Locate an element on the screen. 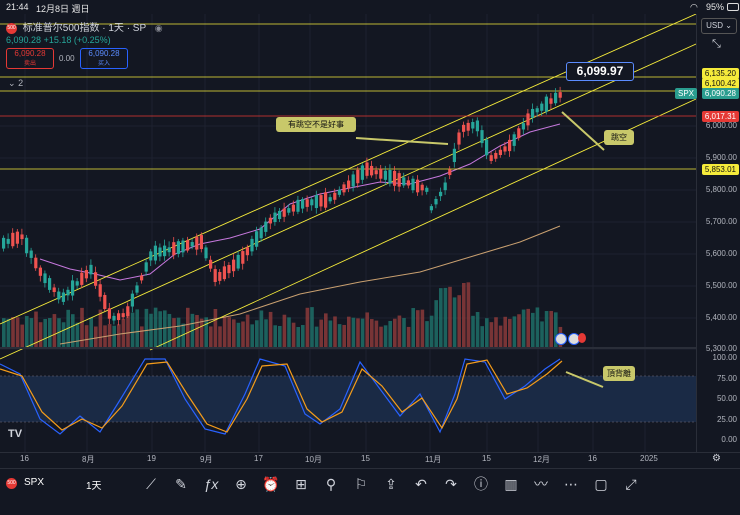  compare-icon: 〰 is located at coordinates (541, 484).